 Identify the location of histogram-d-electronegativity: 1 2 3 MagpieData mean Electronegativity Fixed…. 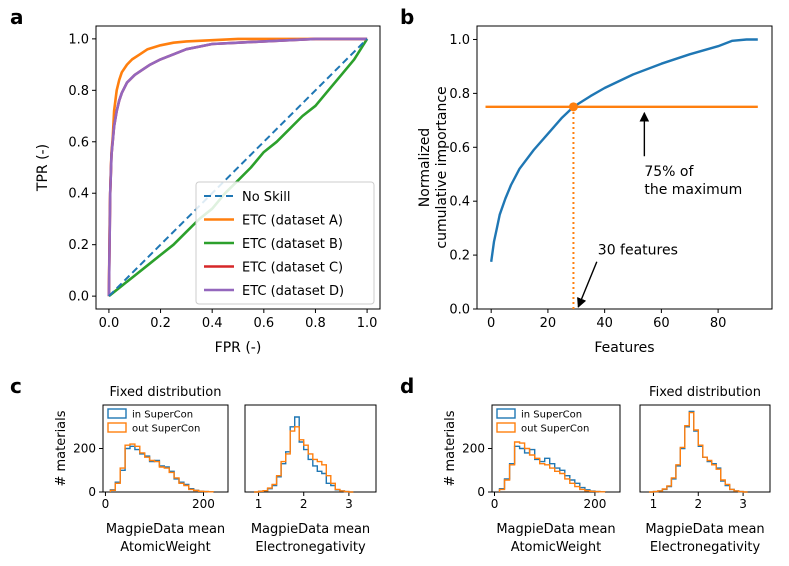
(705, 470).